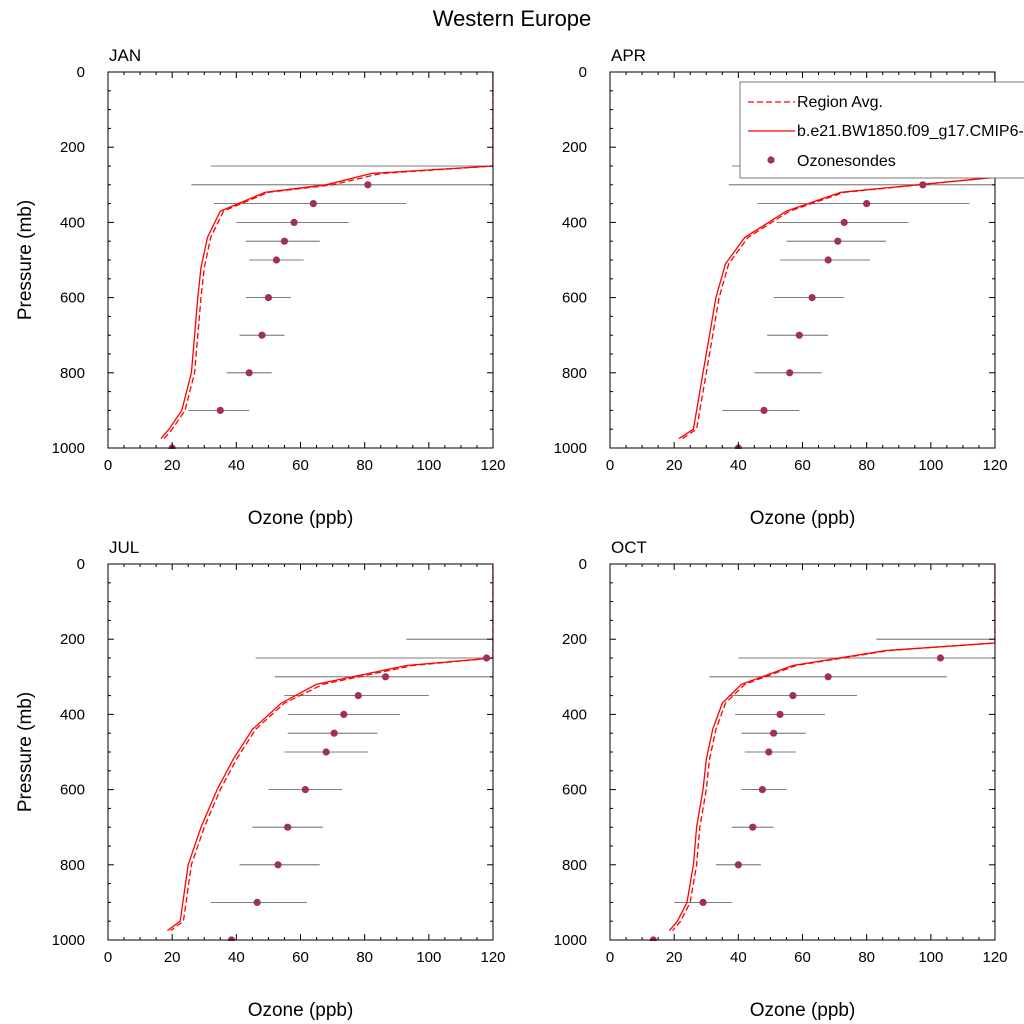 Image resolution: width=1024 pixels, height=1024 pixels. What do you see at coordinates (771, 160) in the screenshot?
I see `legend-swatch-ozonesondes` at bounding box center [771, 160].